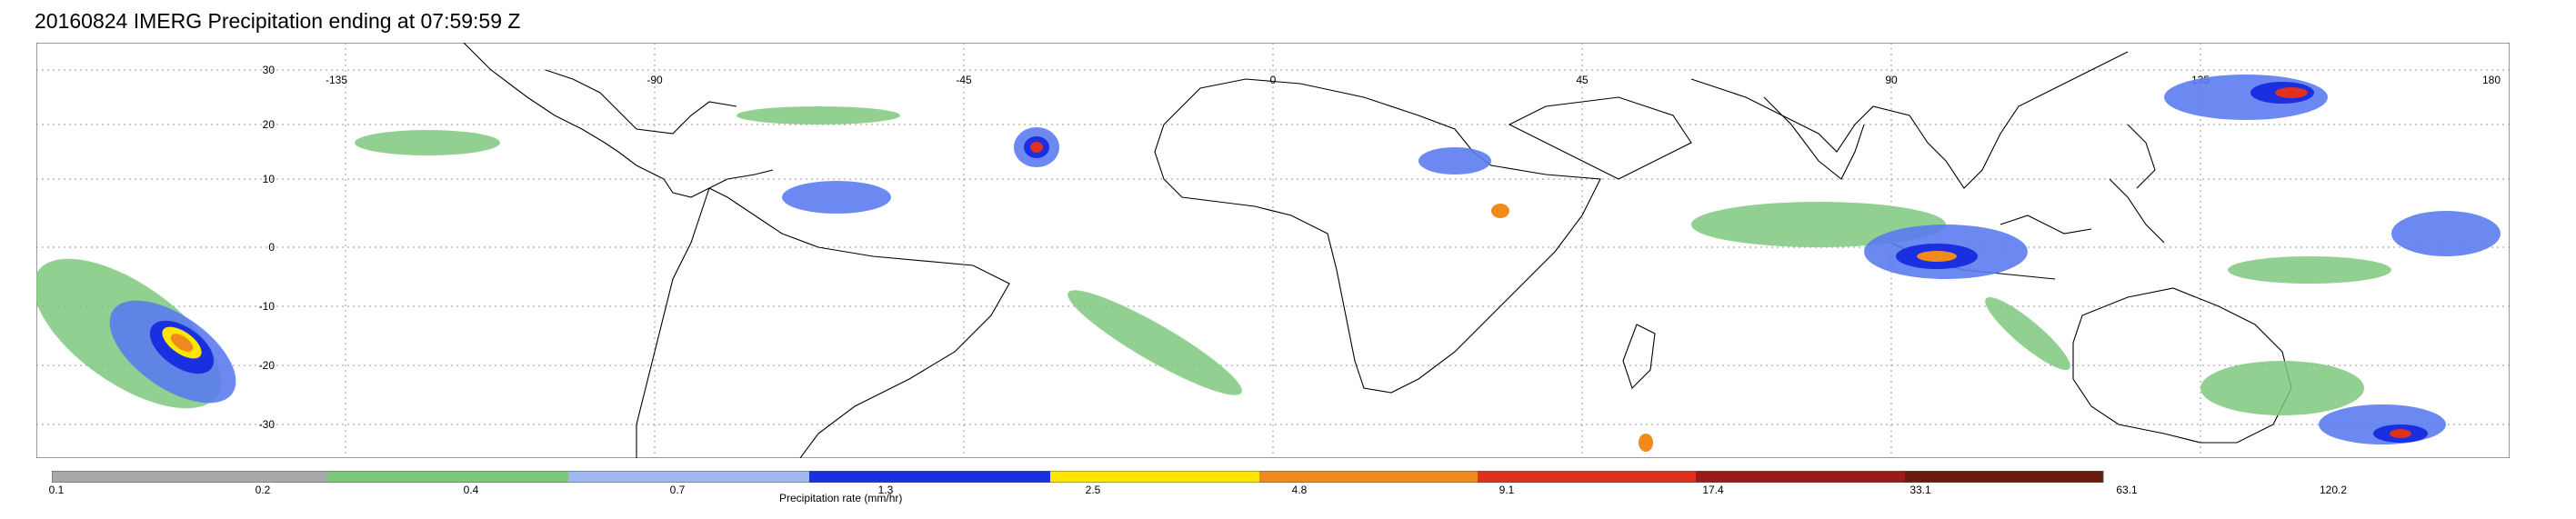  What do you see at coordinates (263, 490) in the screenshot?
I see `colorbar-tick-label: 0.2` at bounding box center [263, 490].